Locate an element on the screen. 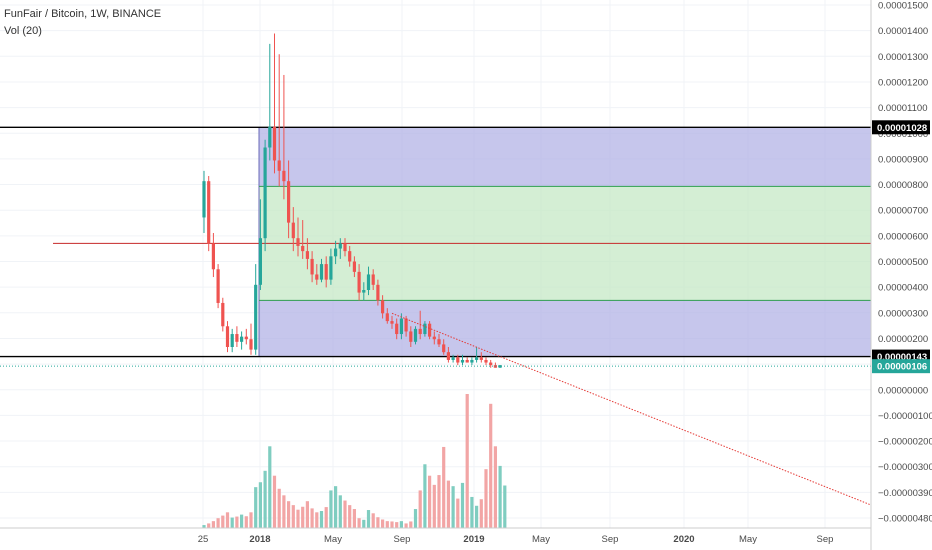 Image resolution: width=932 pixels, height=550 pixels. time-tick-label: 25 is located at coordinates (203, 539).